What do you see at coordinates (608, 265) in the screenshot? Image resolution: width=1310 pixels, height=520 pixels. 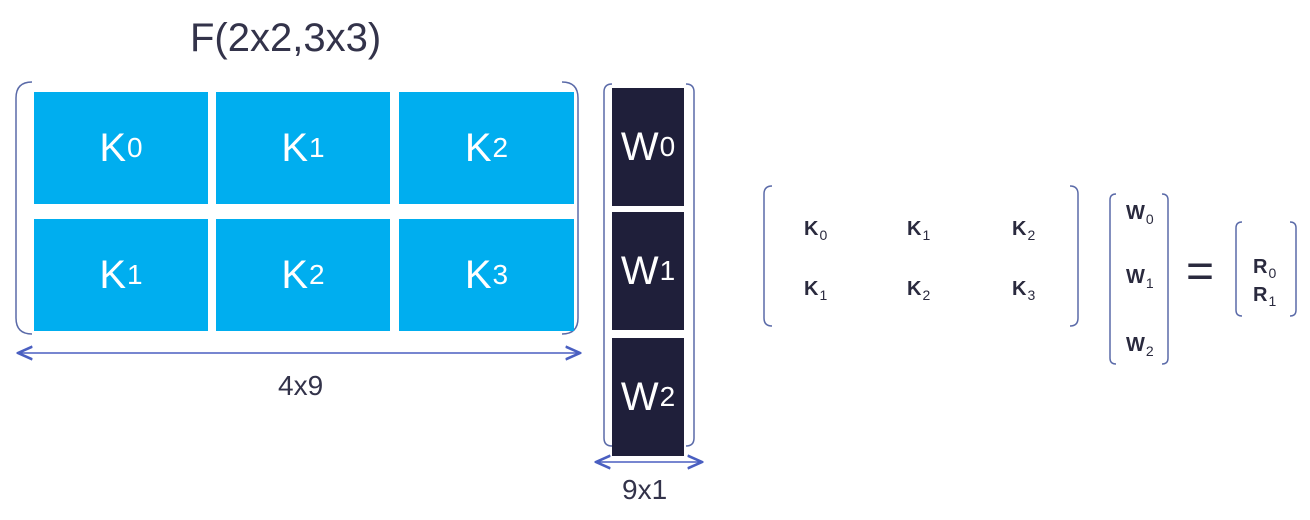 I see `weight-left-bracket` at bounding box center [608, 265].